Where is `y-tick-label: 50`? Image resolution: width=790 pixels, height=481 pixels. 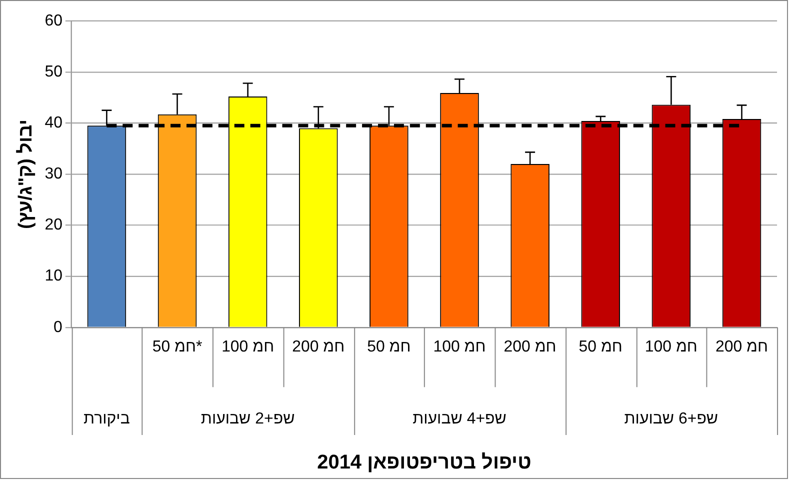 y-tick-label: 50 is located at coordinates (53, 71).